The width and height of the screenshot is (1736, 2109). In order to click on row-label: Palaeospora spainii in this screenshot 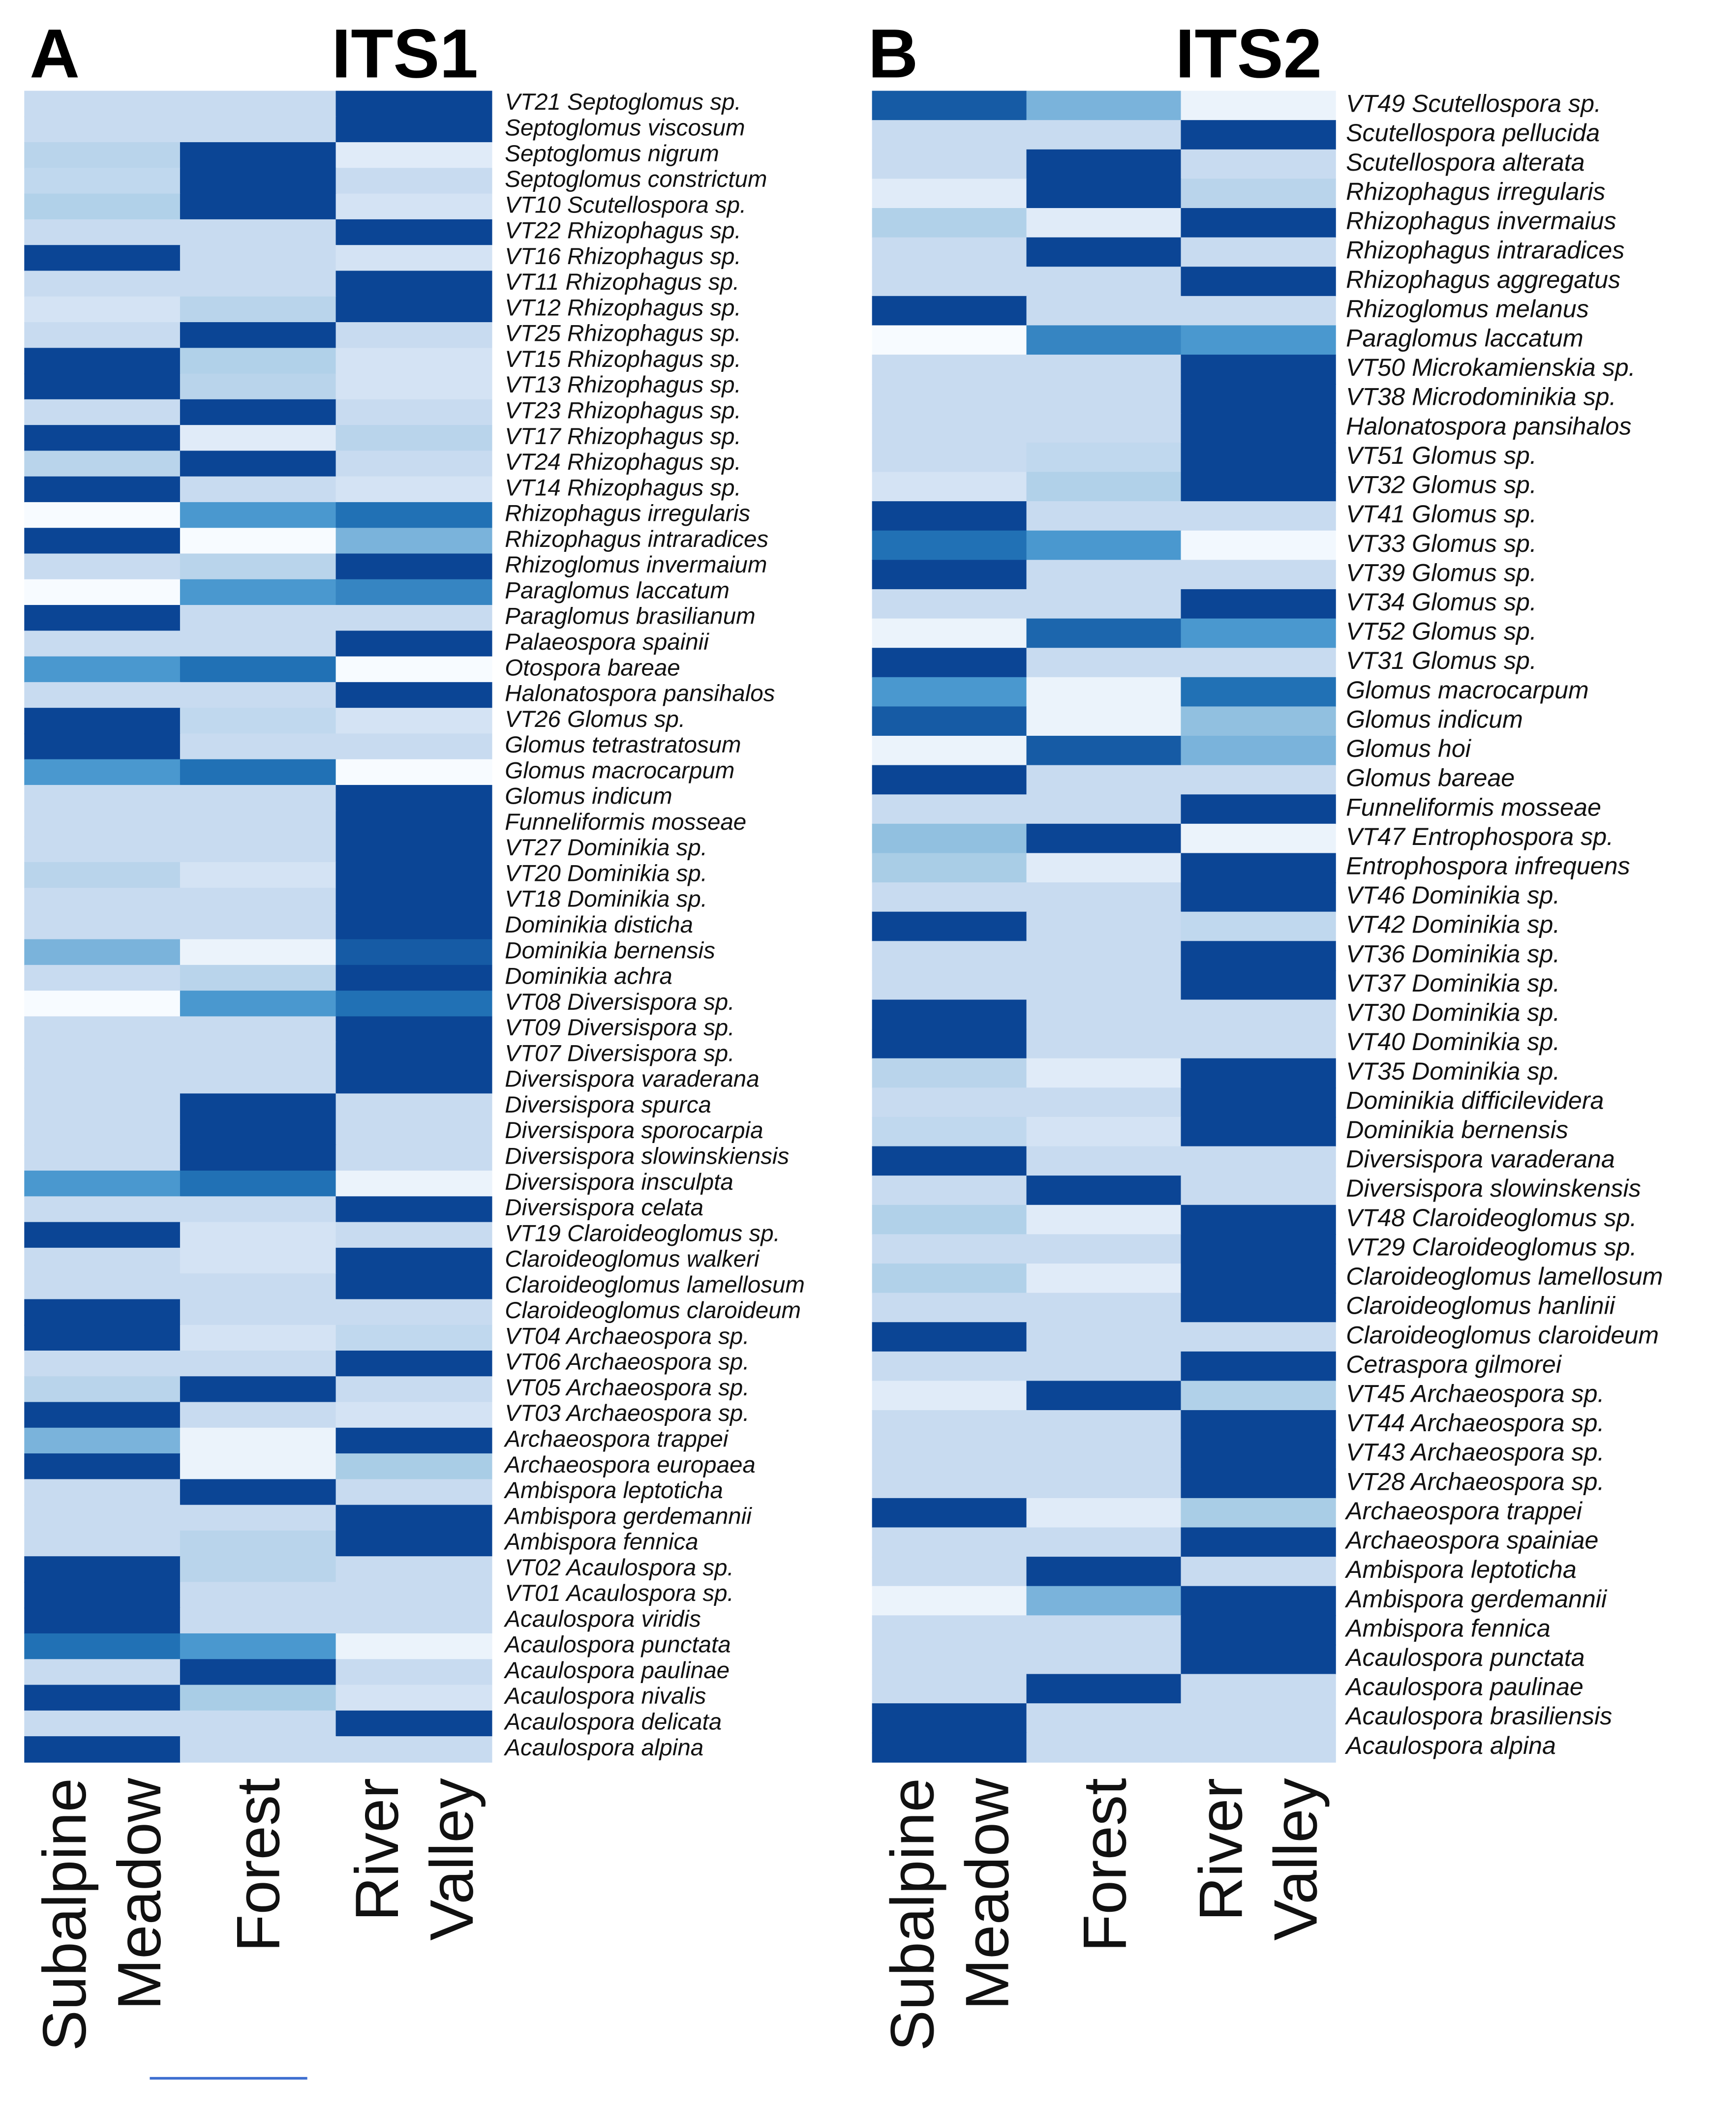, I will do `click(607, 642)`.